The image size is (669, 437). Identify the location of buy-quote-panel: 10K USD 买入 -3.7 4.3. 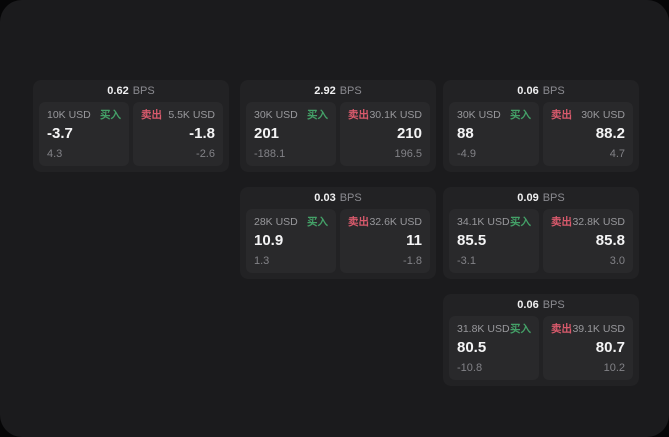
(84, 134).